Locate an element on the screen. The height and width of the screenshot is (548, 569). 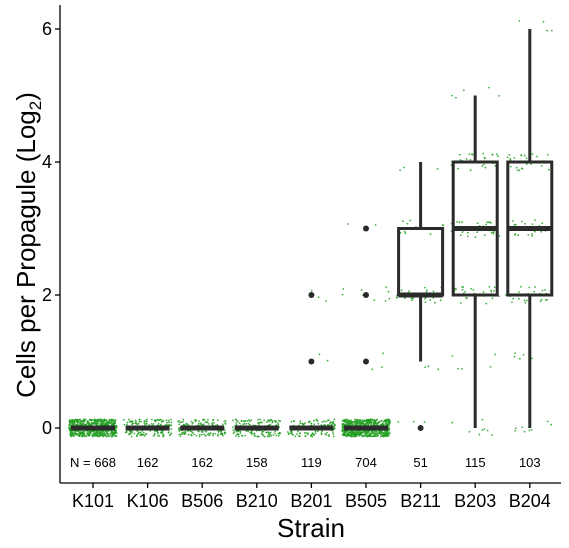
x-tick-label: K101 is located at coordinates (93, 501).